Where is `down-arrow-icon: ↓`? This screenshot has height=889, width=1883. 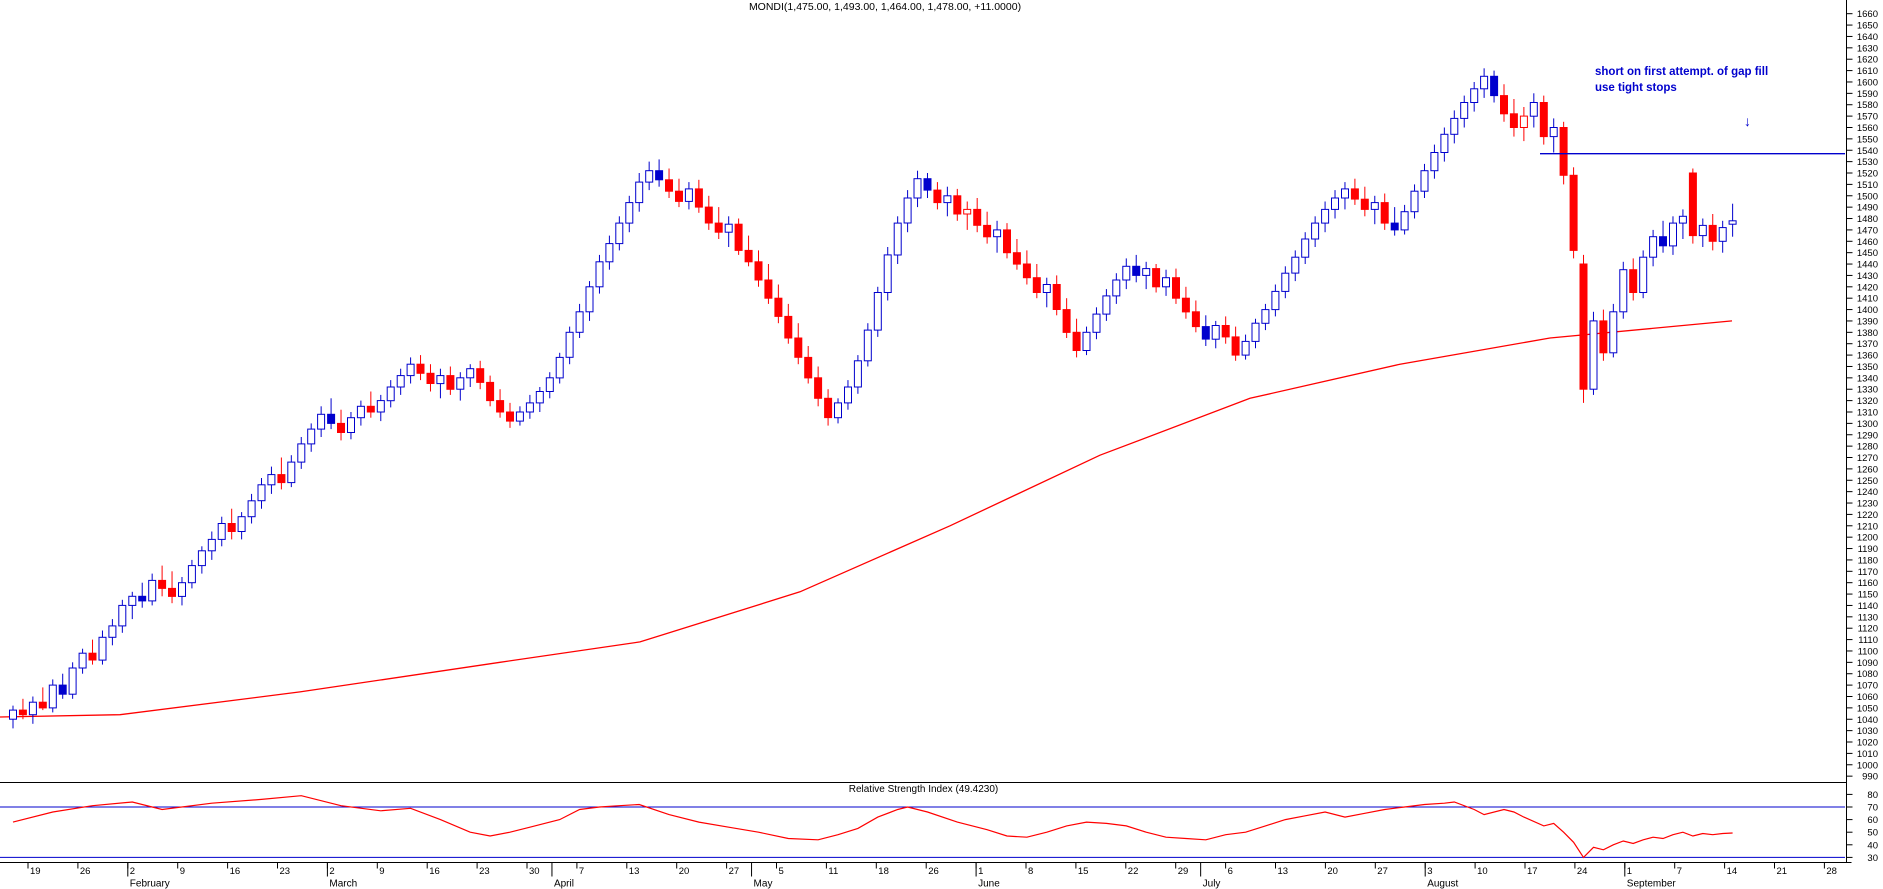
down-arrow-icon: ↓ is located at coordinates (1747, 121).